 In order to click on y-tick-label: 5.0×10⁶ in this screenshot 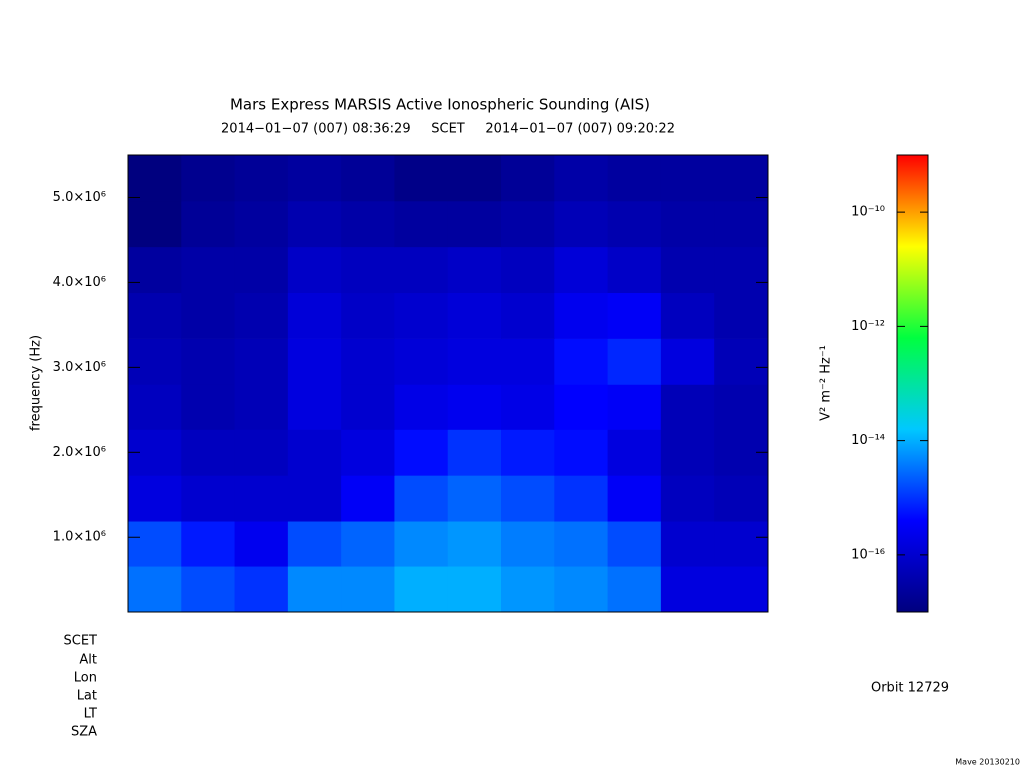, I will do `click(79, 197)`.